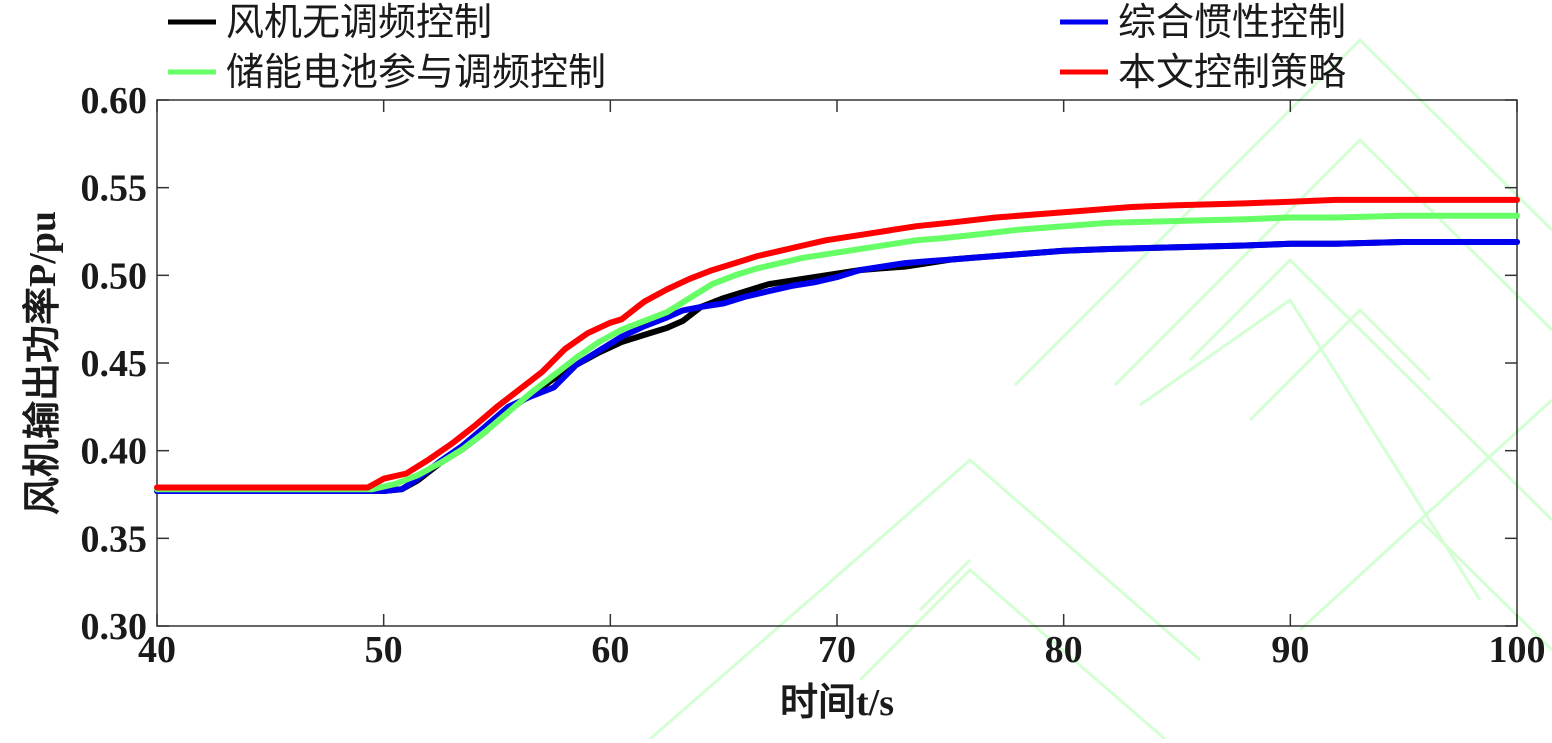 The image size is (1552, 743). Describe the element at coordinates (114, 276) in the screenshot. I see `y-tick-label: 0.50` at that location.